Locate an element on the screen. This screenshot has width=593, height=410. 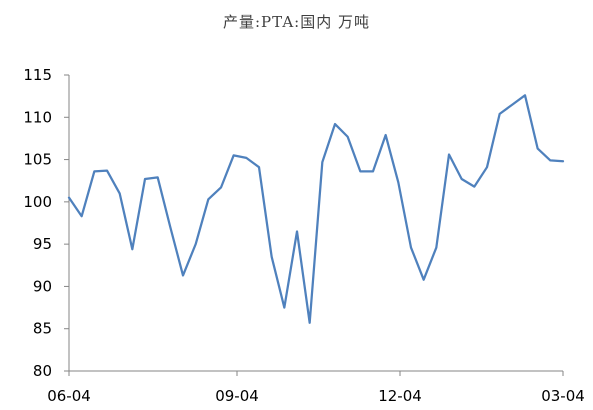
x-axis: 06-04 09-04 12-04 03-04 is located at coordinates (316, 388).